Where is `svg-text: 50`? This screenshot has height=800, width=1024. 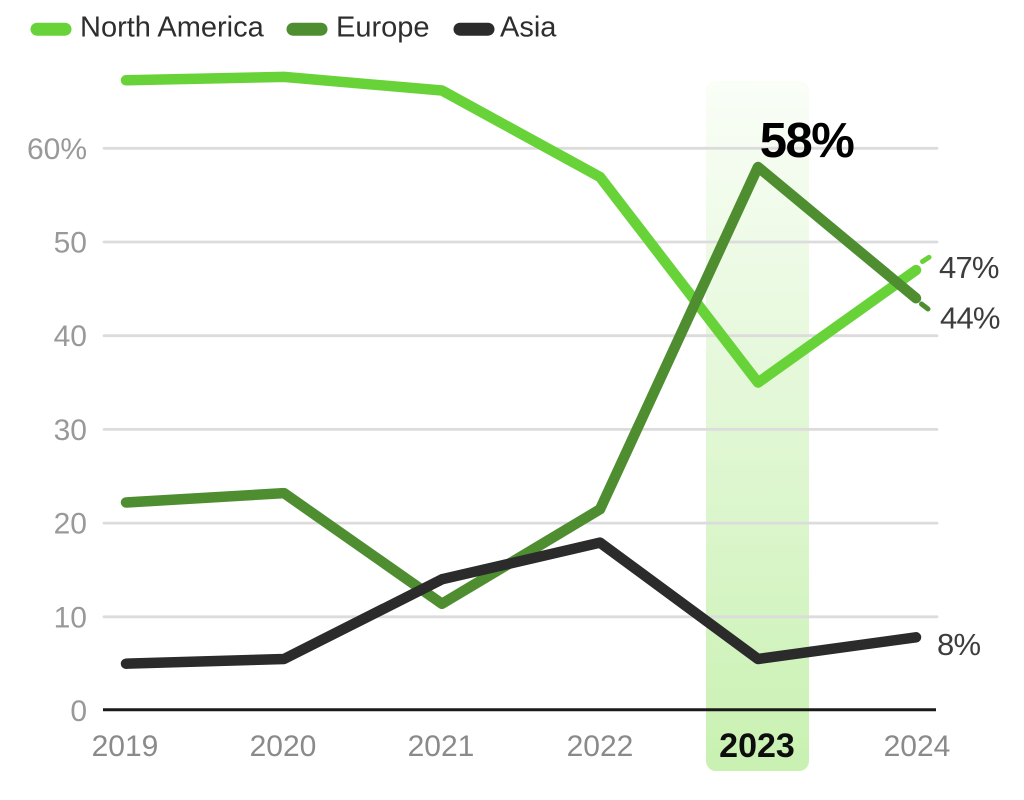 svg-text: 50 is located at coordinates (70, 243).